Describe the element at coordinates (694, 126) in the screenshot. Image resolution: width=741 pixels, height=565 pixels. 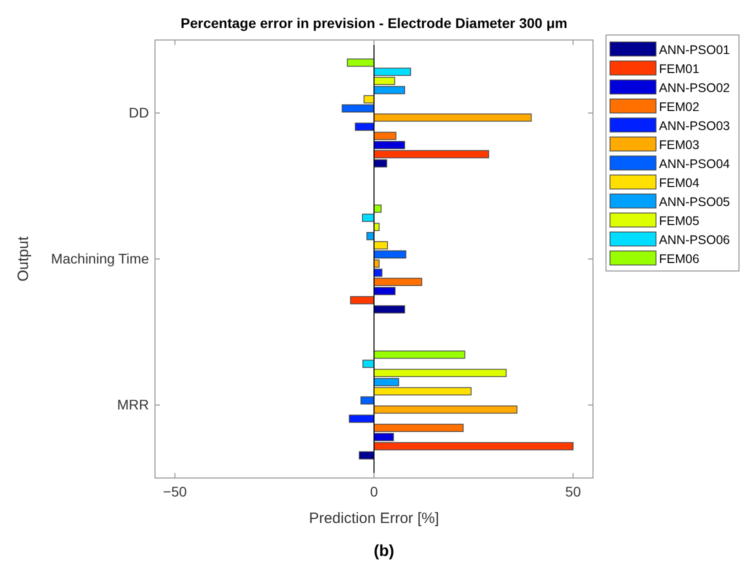
I see `legend-label: ANN-PSO03` at that location.